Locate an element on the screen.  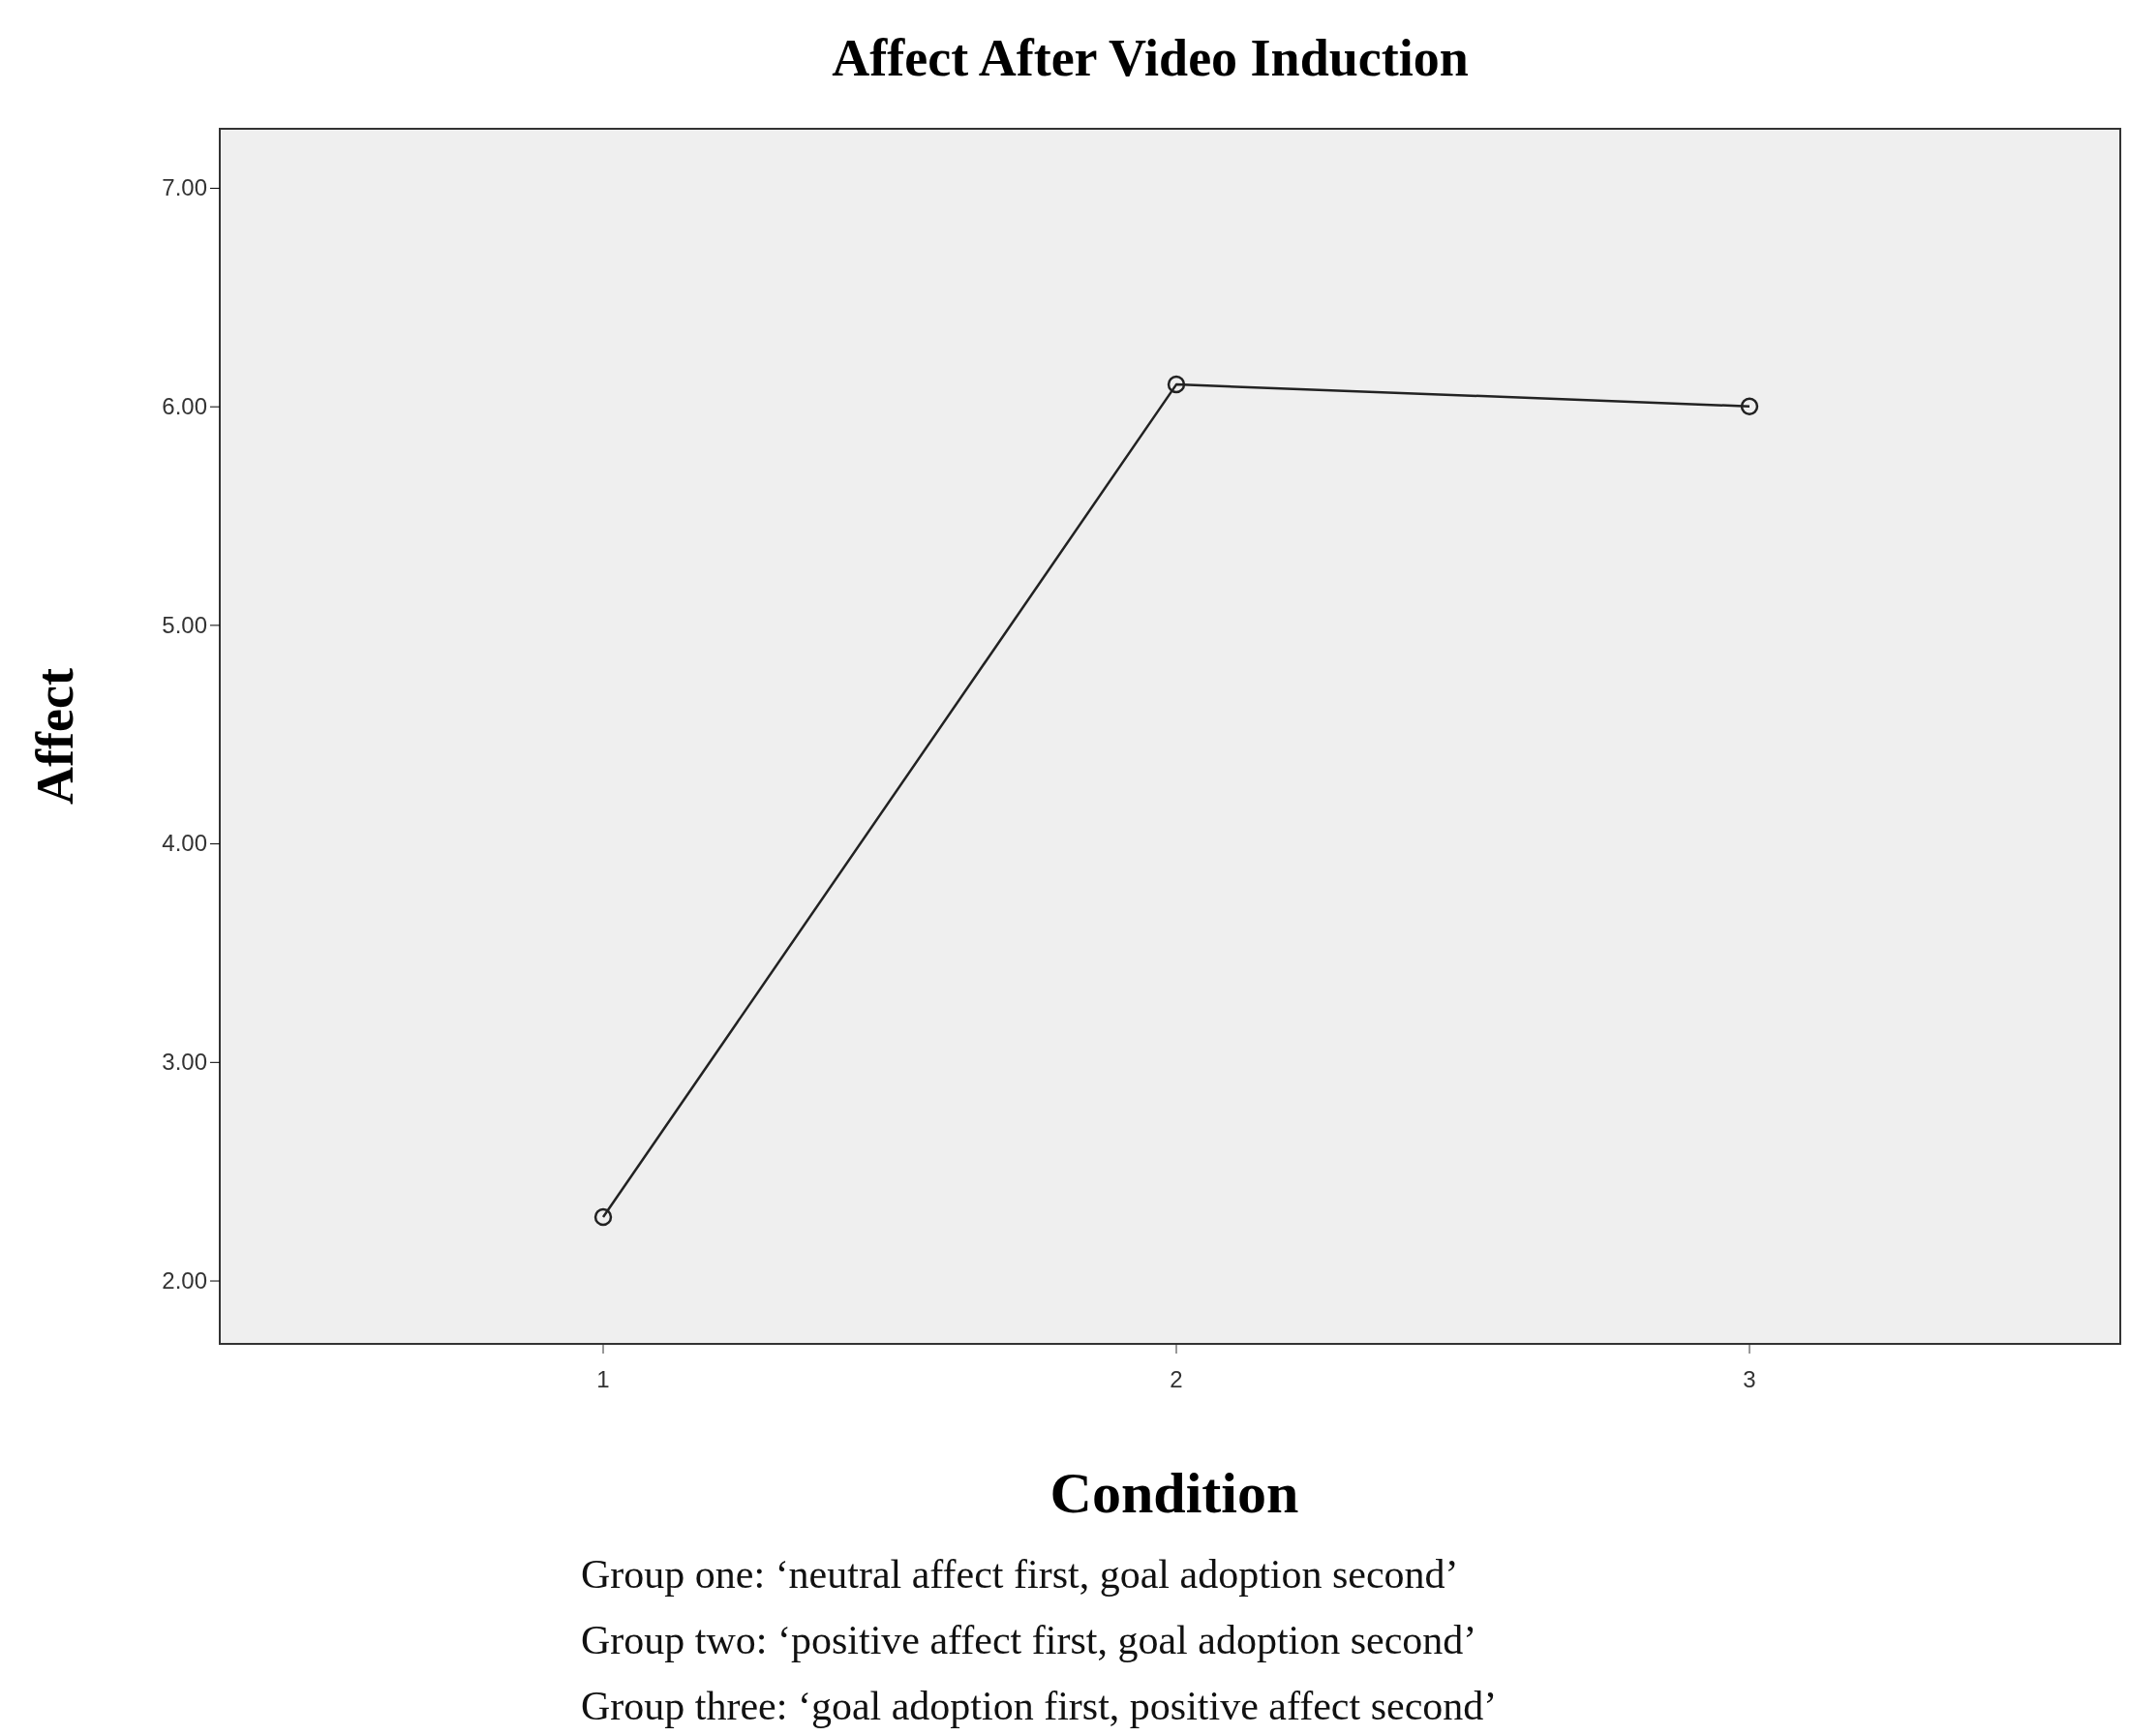
text: Group two: ‘positive affect first, goal adoption second’ is located at coordinates (1029, 1640).